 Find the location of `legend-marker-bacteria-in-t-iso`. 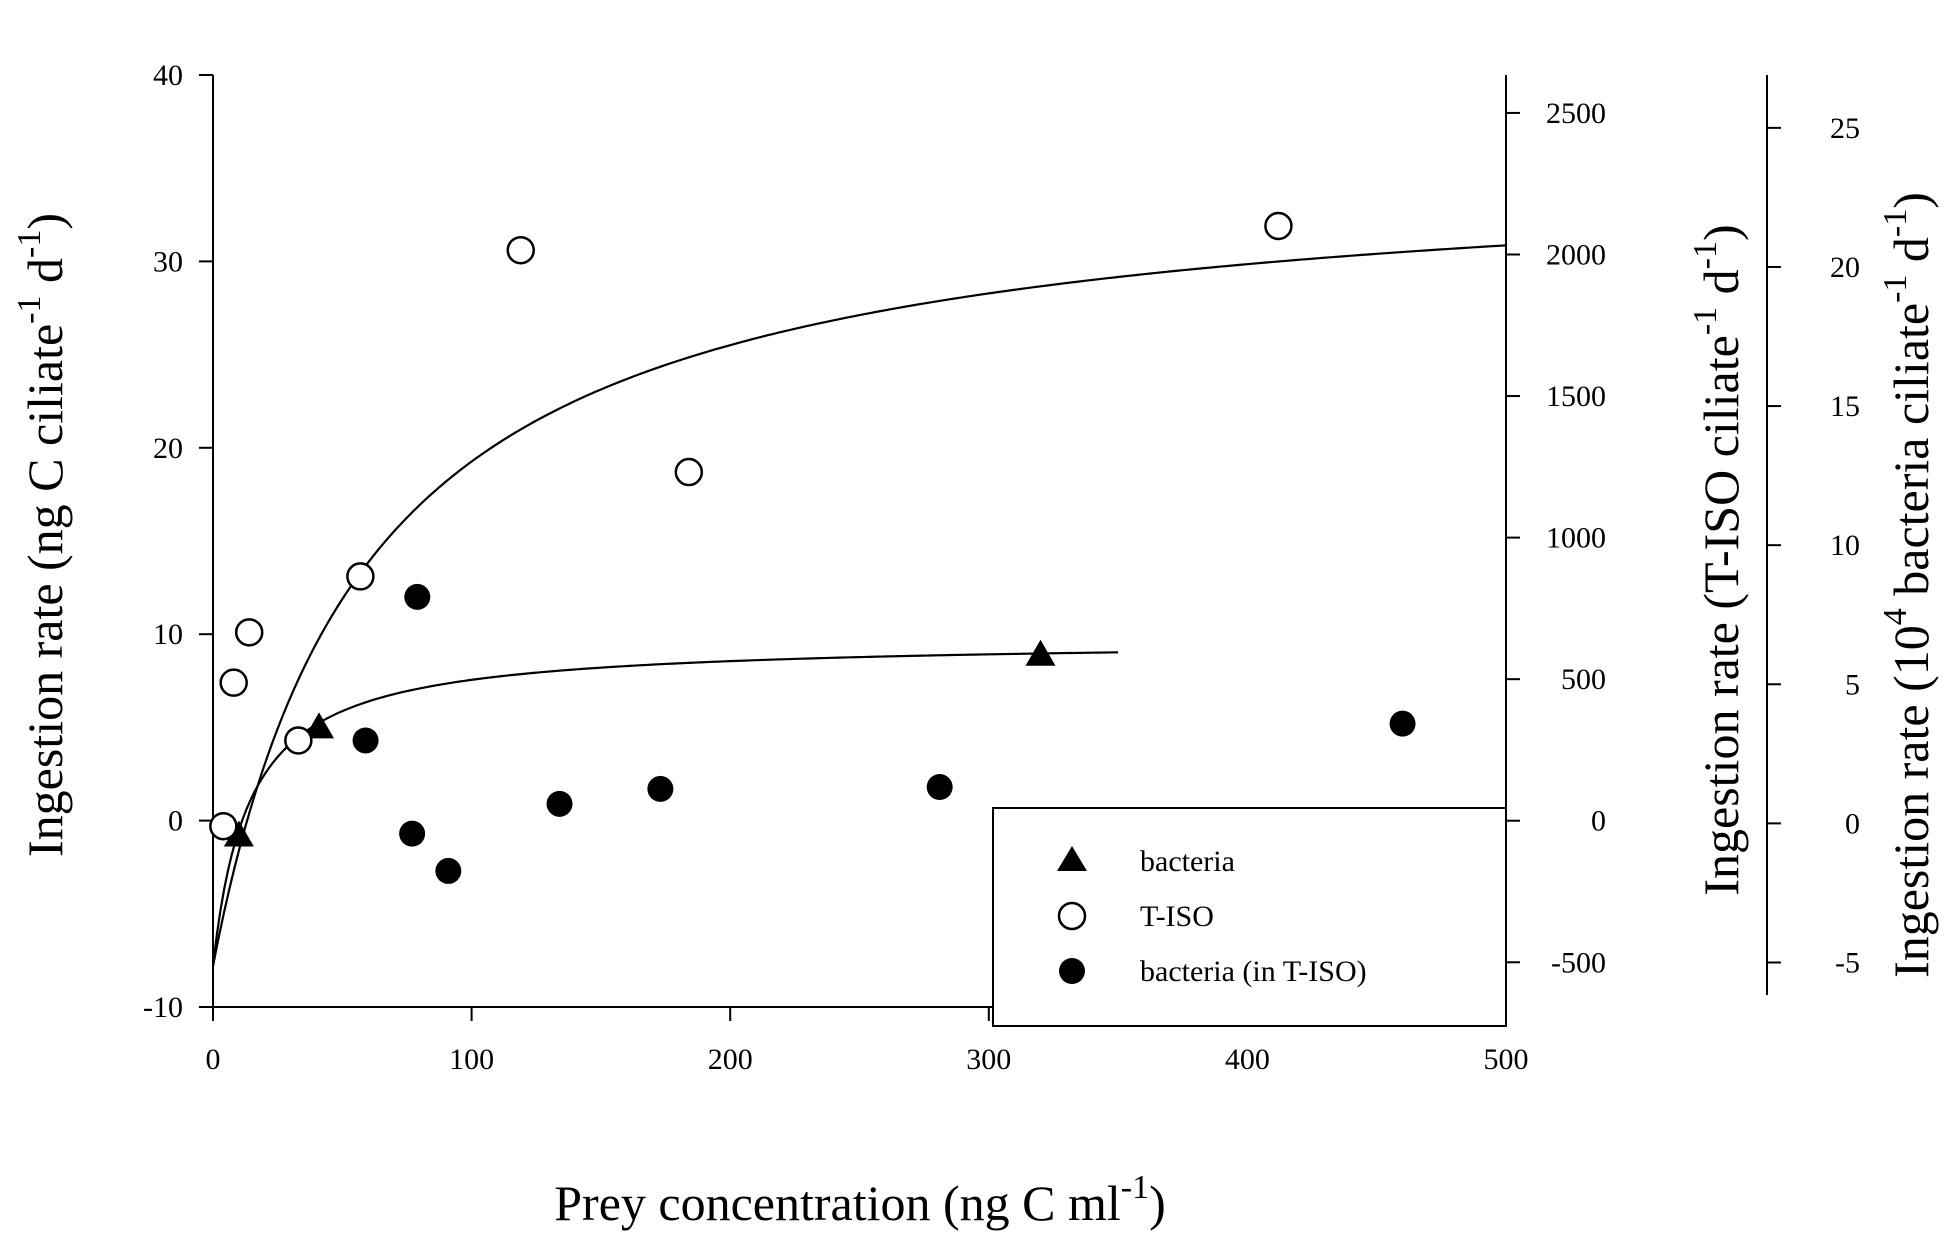

legend-marker-bacteria-in-t-iso is located at coordinates (1072, 971).